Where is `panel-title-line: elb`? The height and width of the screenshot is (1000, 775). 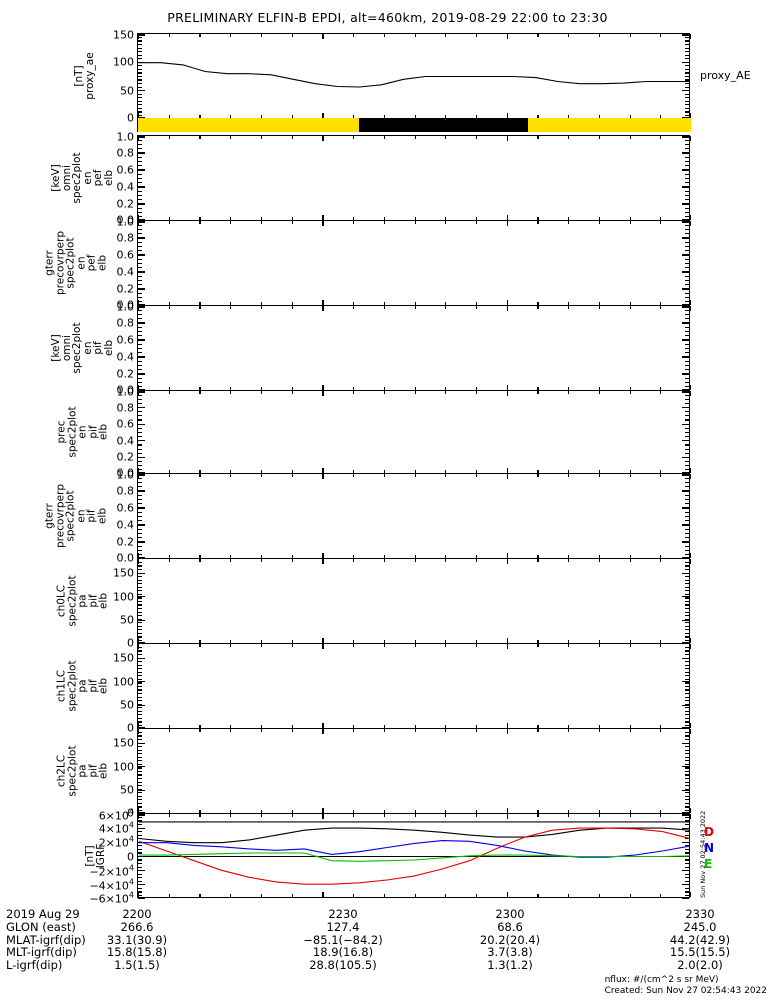 panel-title-line: elb is located at coordinates (108, 348).